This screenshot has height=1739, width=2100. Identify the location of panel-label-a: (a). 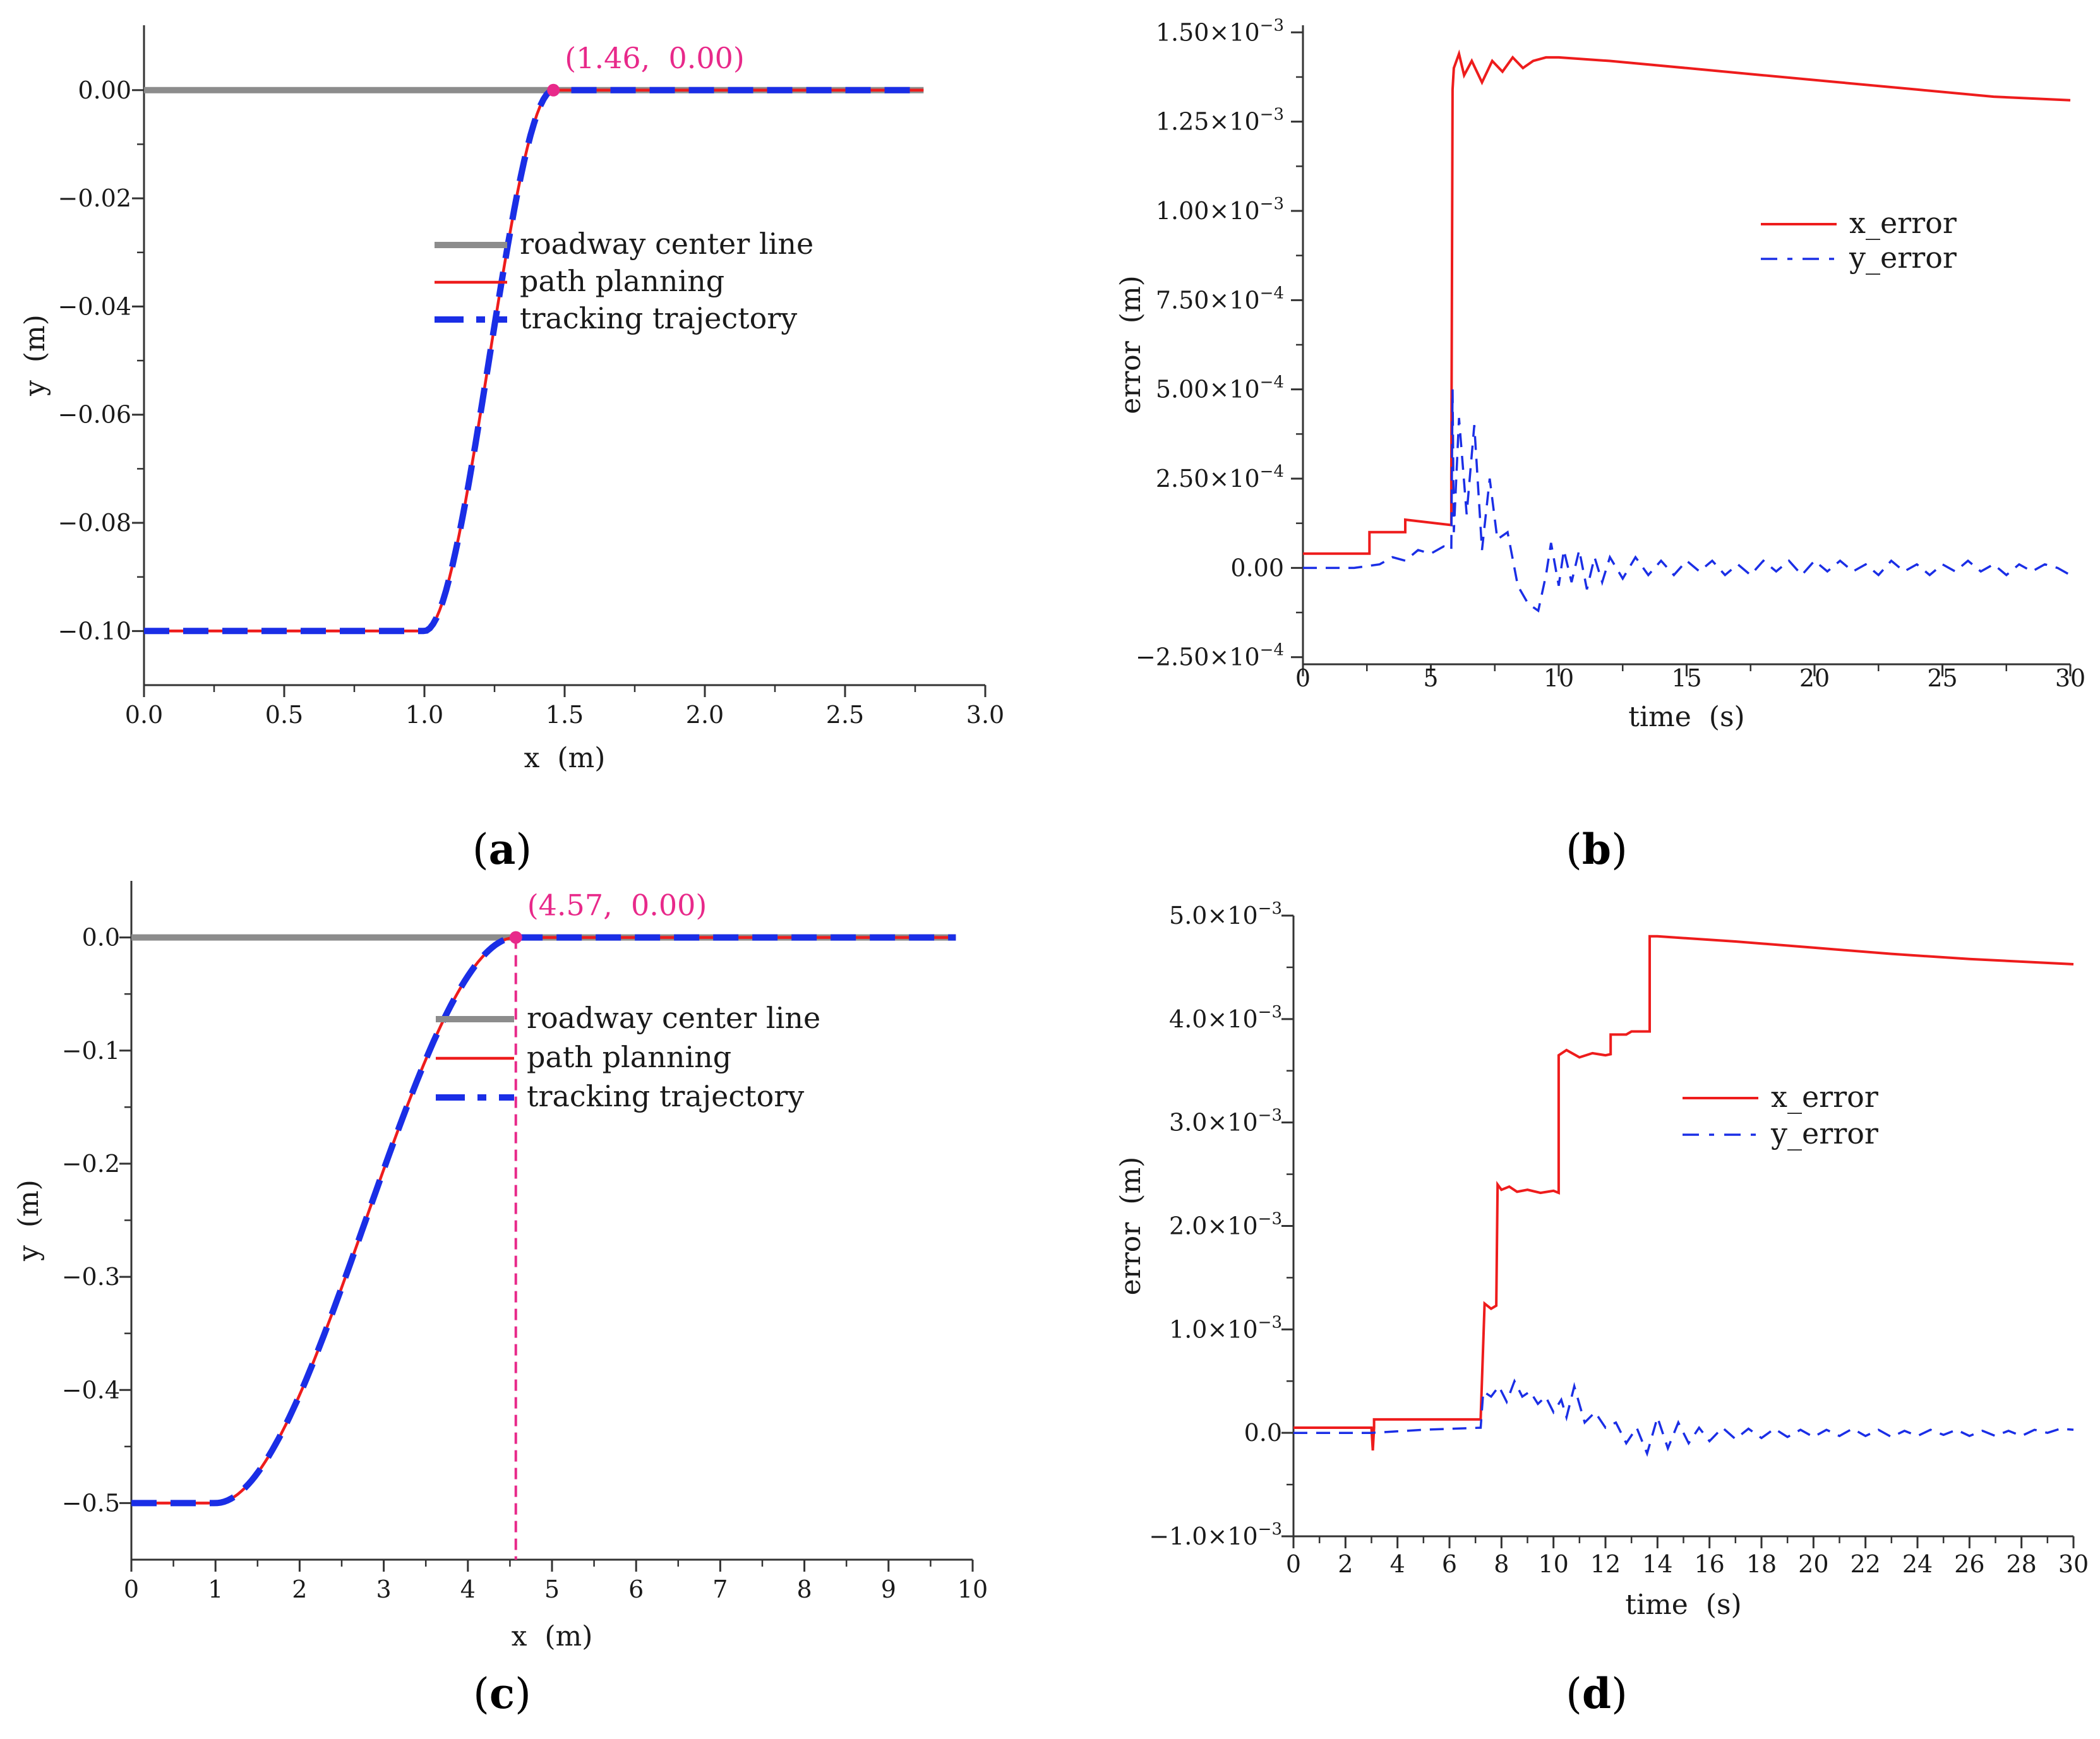
(502, 849).